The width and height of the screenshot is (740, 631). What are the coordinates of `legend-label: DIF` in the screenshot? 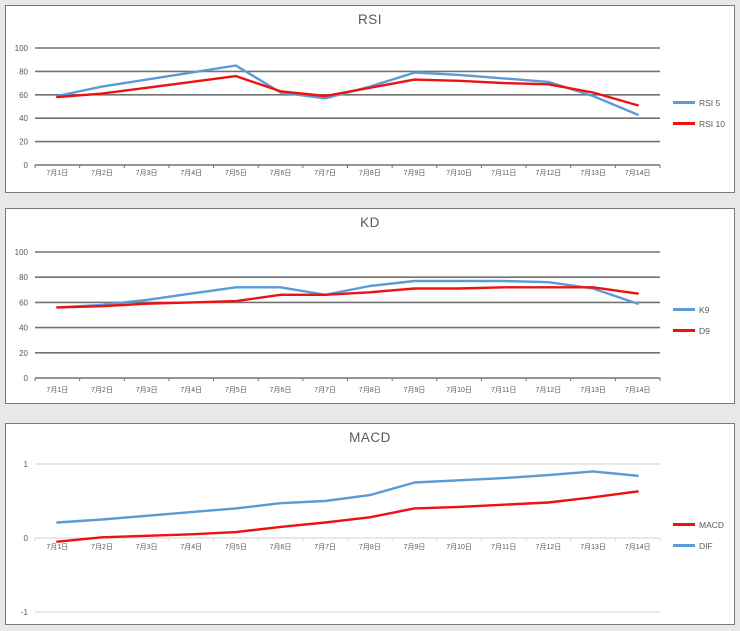 It's located at (706, 545).